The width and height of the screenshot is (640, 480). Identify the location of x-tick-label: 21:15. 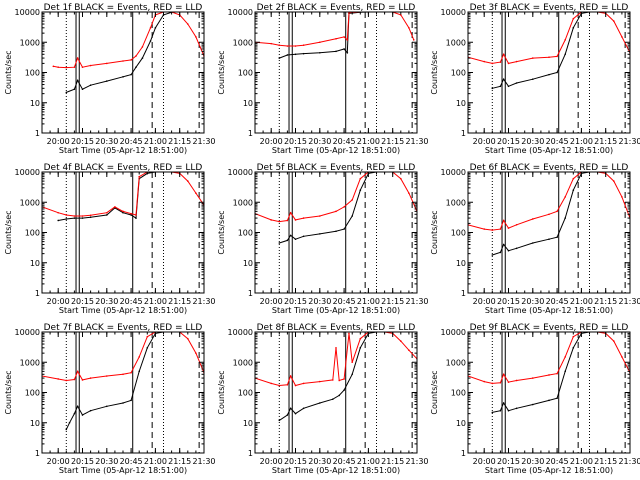
(392, 141).